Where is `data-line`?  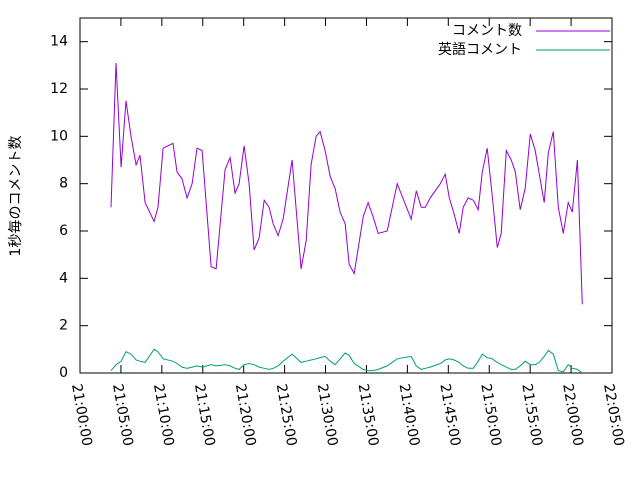
data-line is located at coordinates (346, 361).